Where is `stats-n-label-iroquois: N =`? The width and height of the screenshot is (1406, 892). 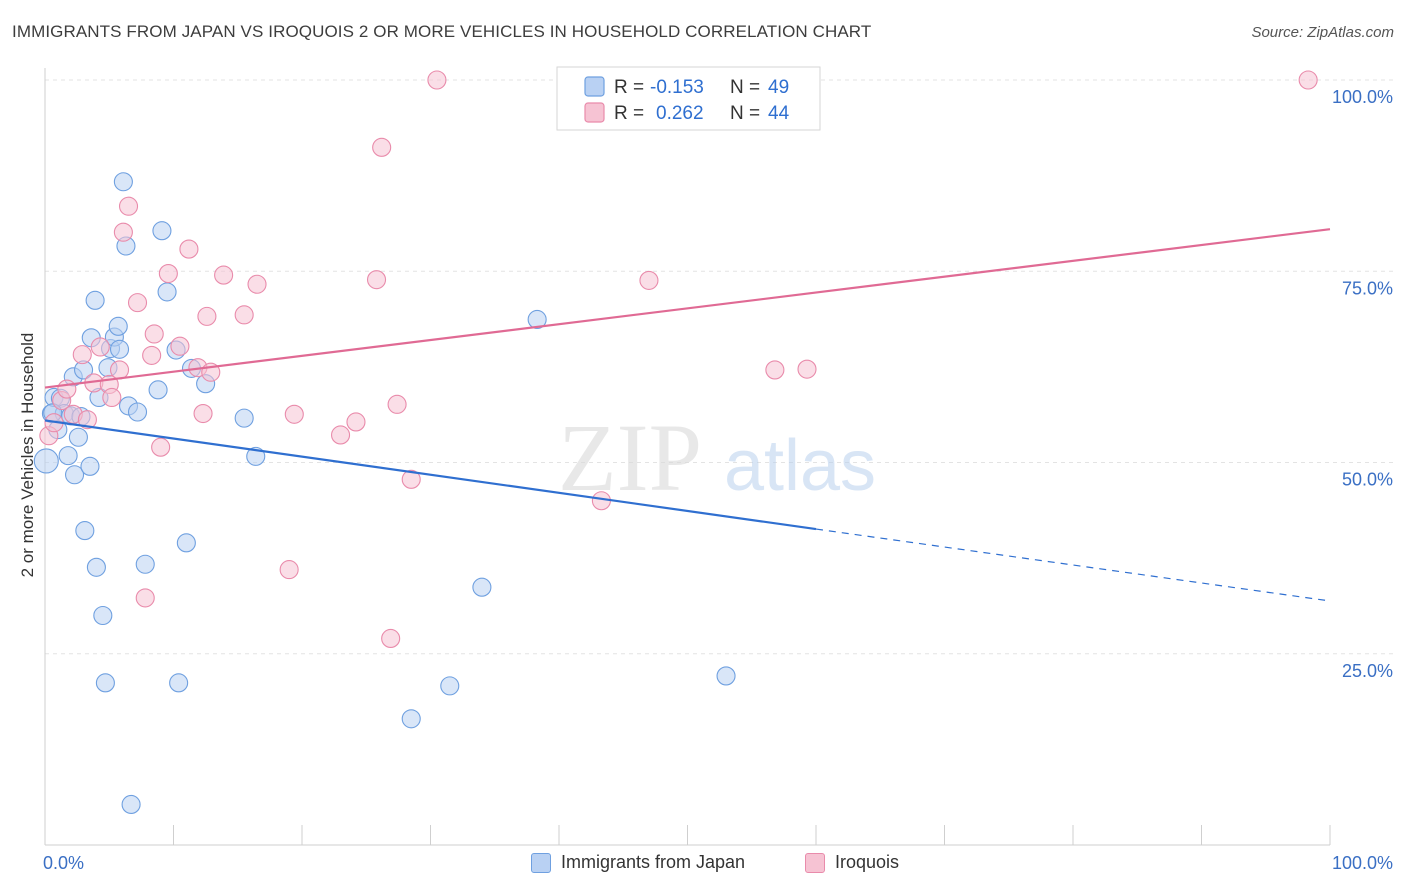 stats-n-label-iroquois: N = is located at coordinates (745, 113).